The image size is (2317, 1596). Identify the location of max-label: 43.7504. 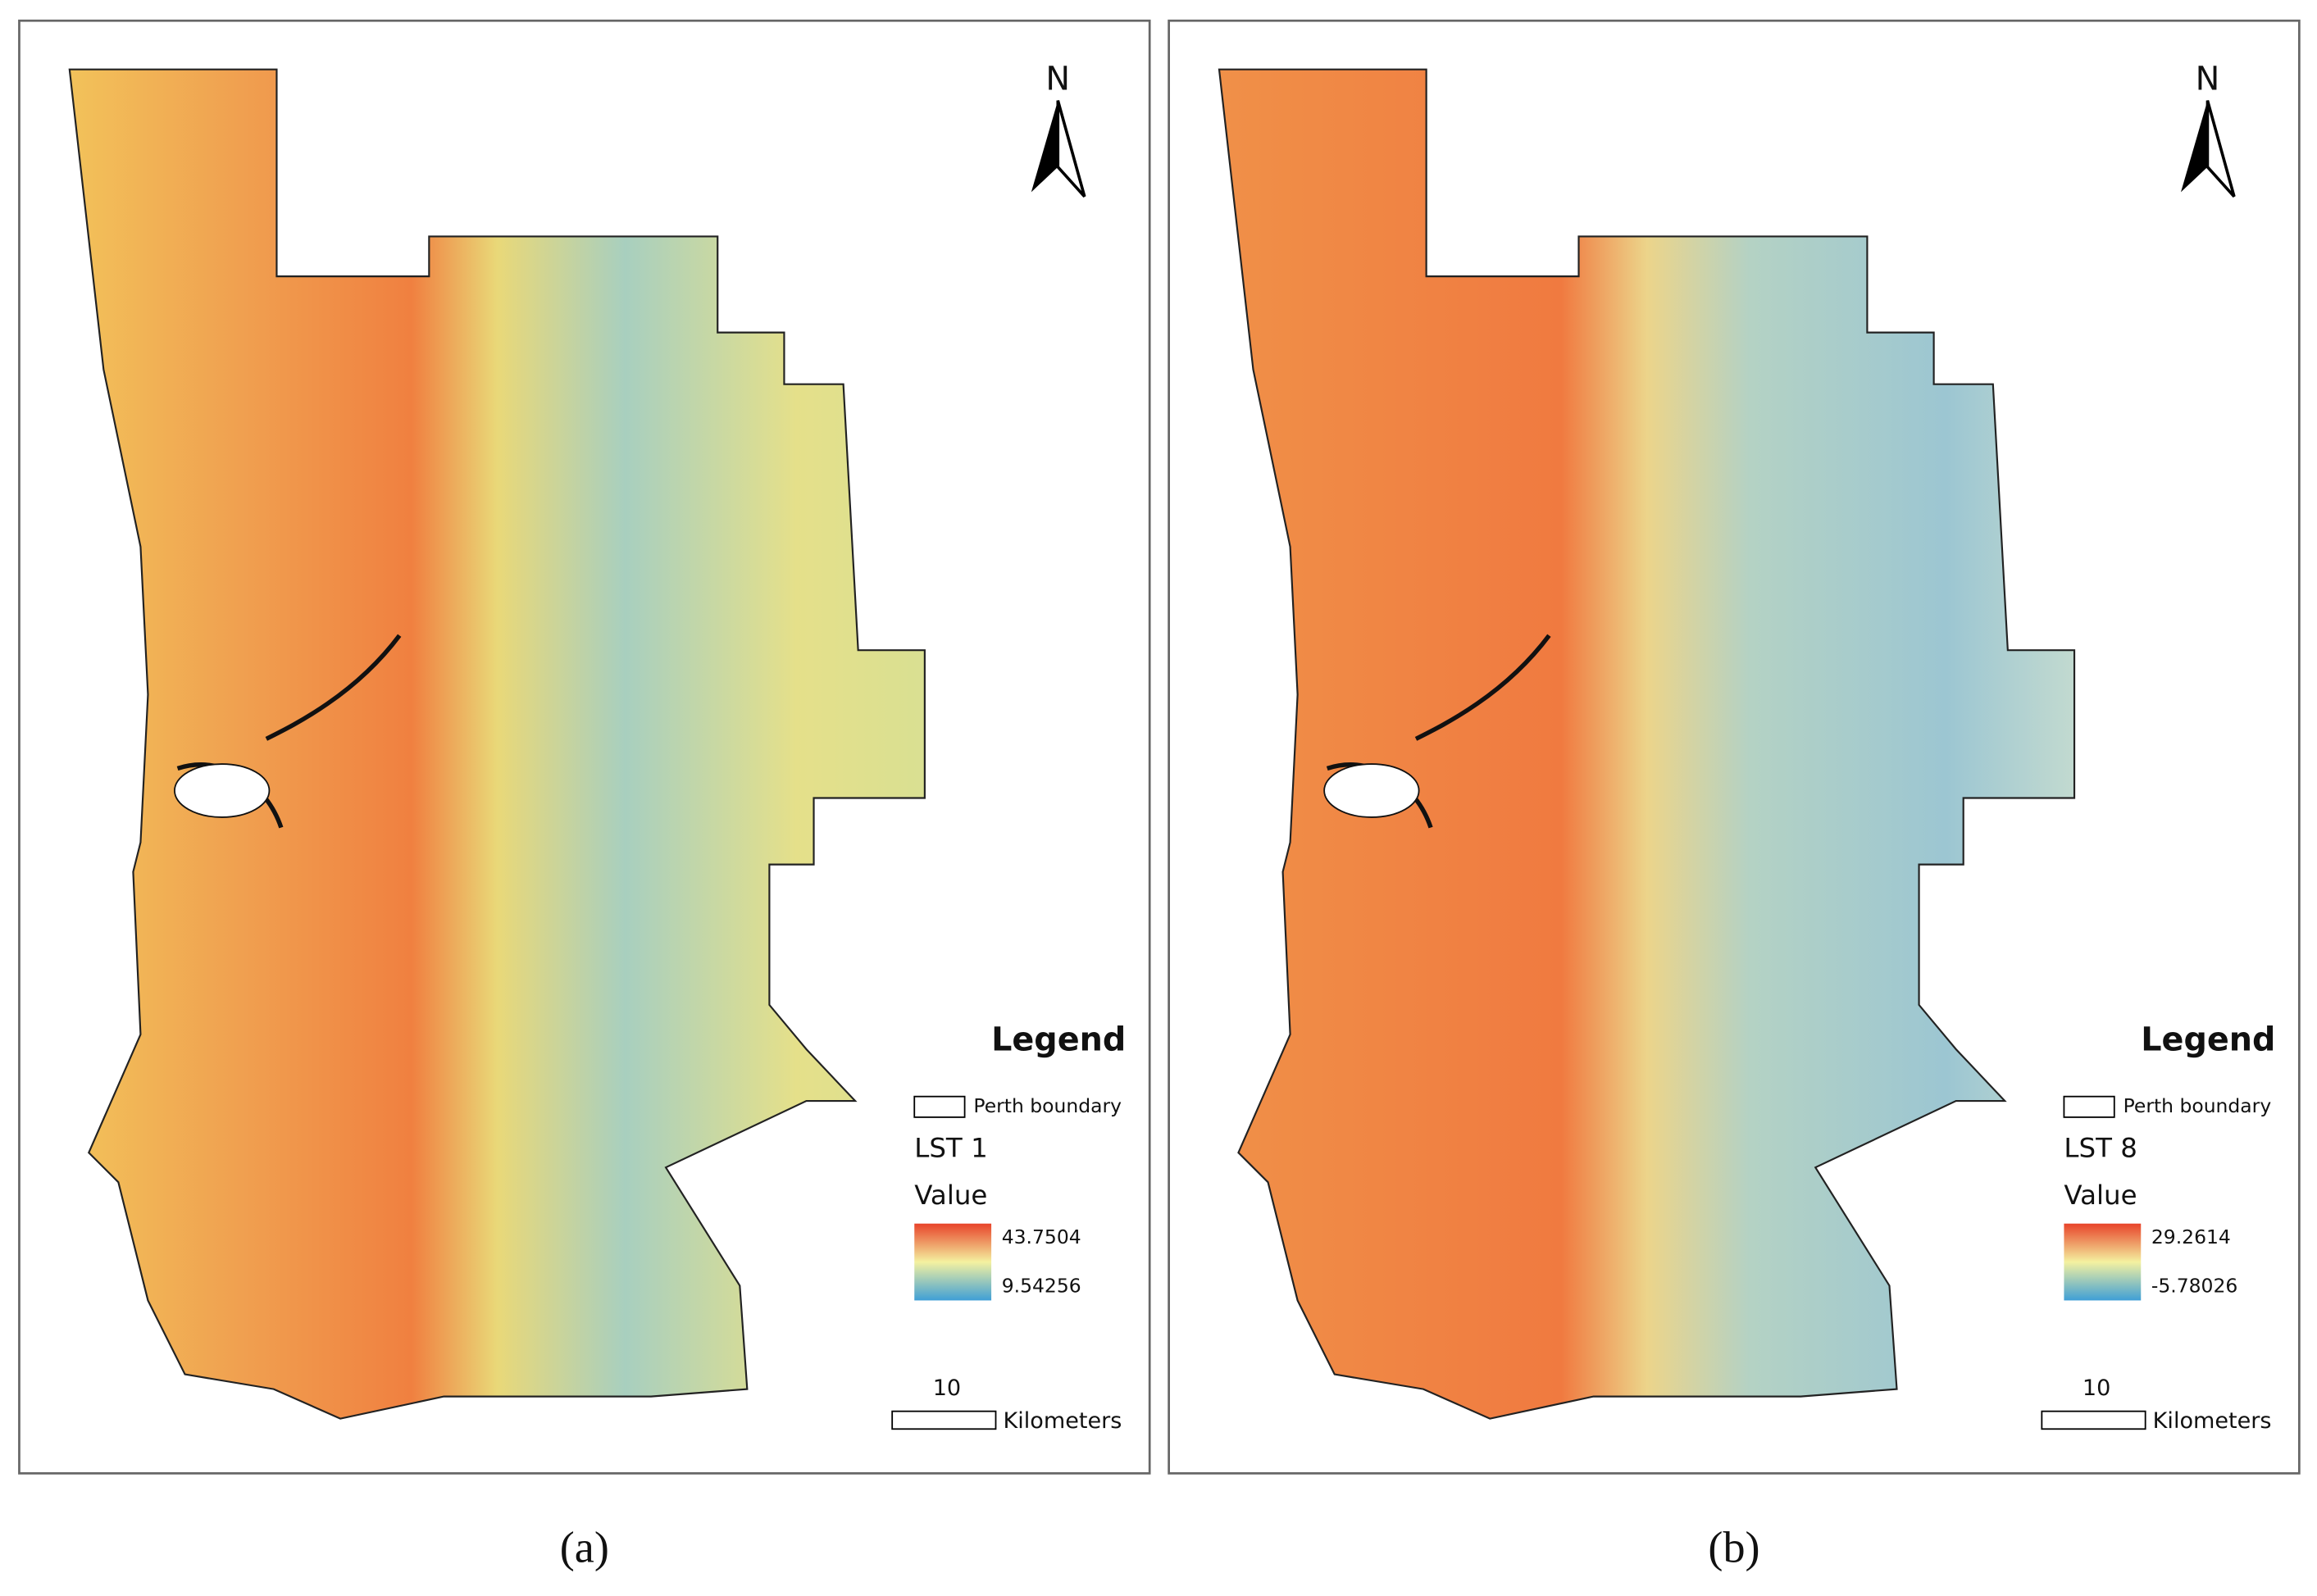
(1041, 1236).